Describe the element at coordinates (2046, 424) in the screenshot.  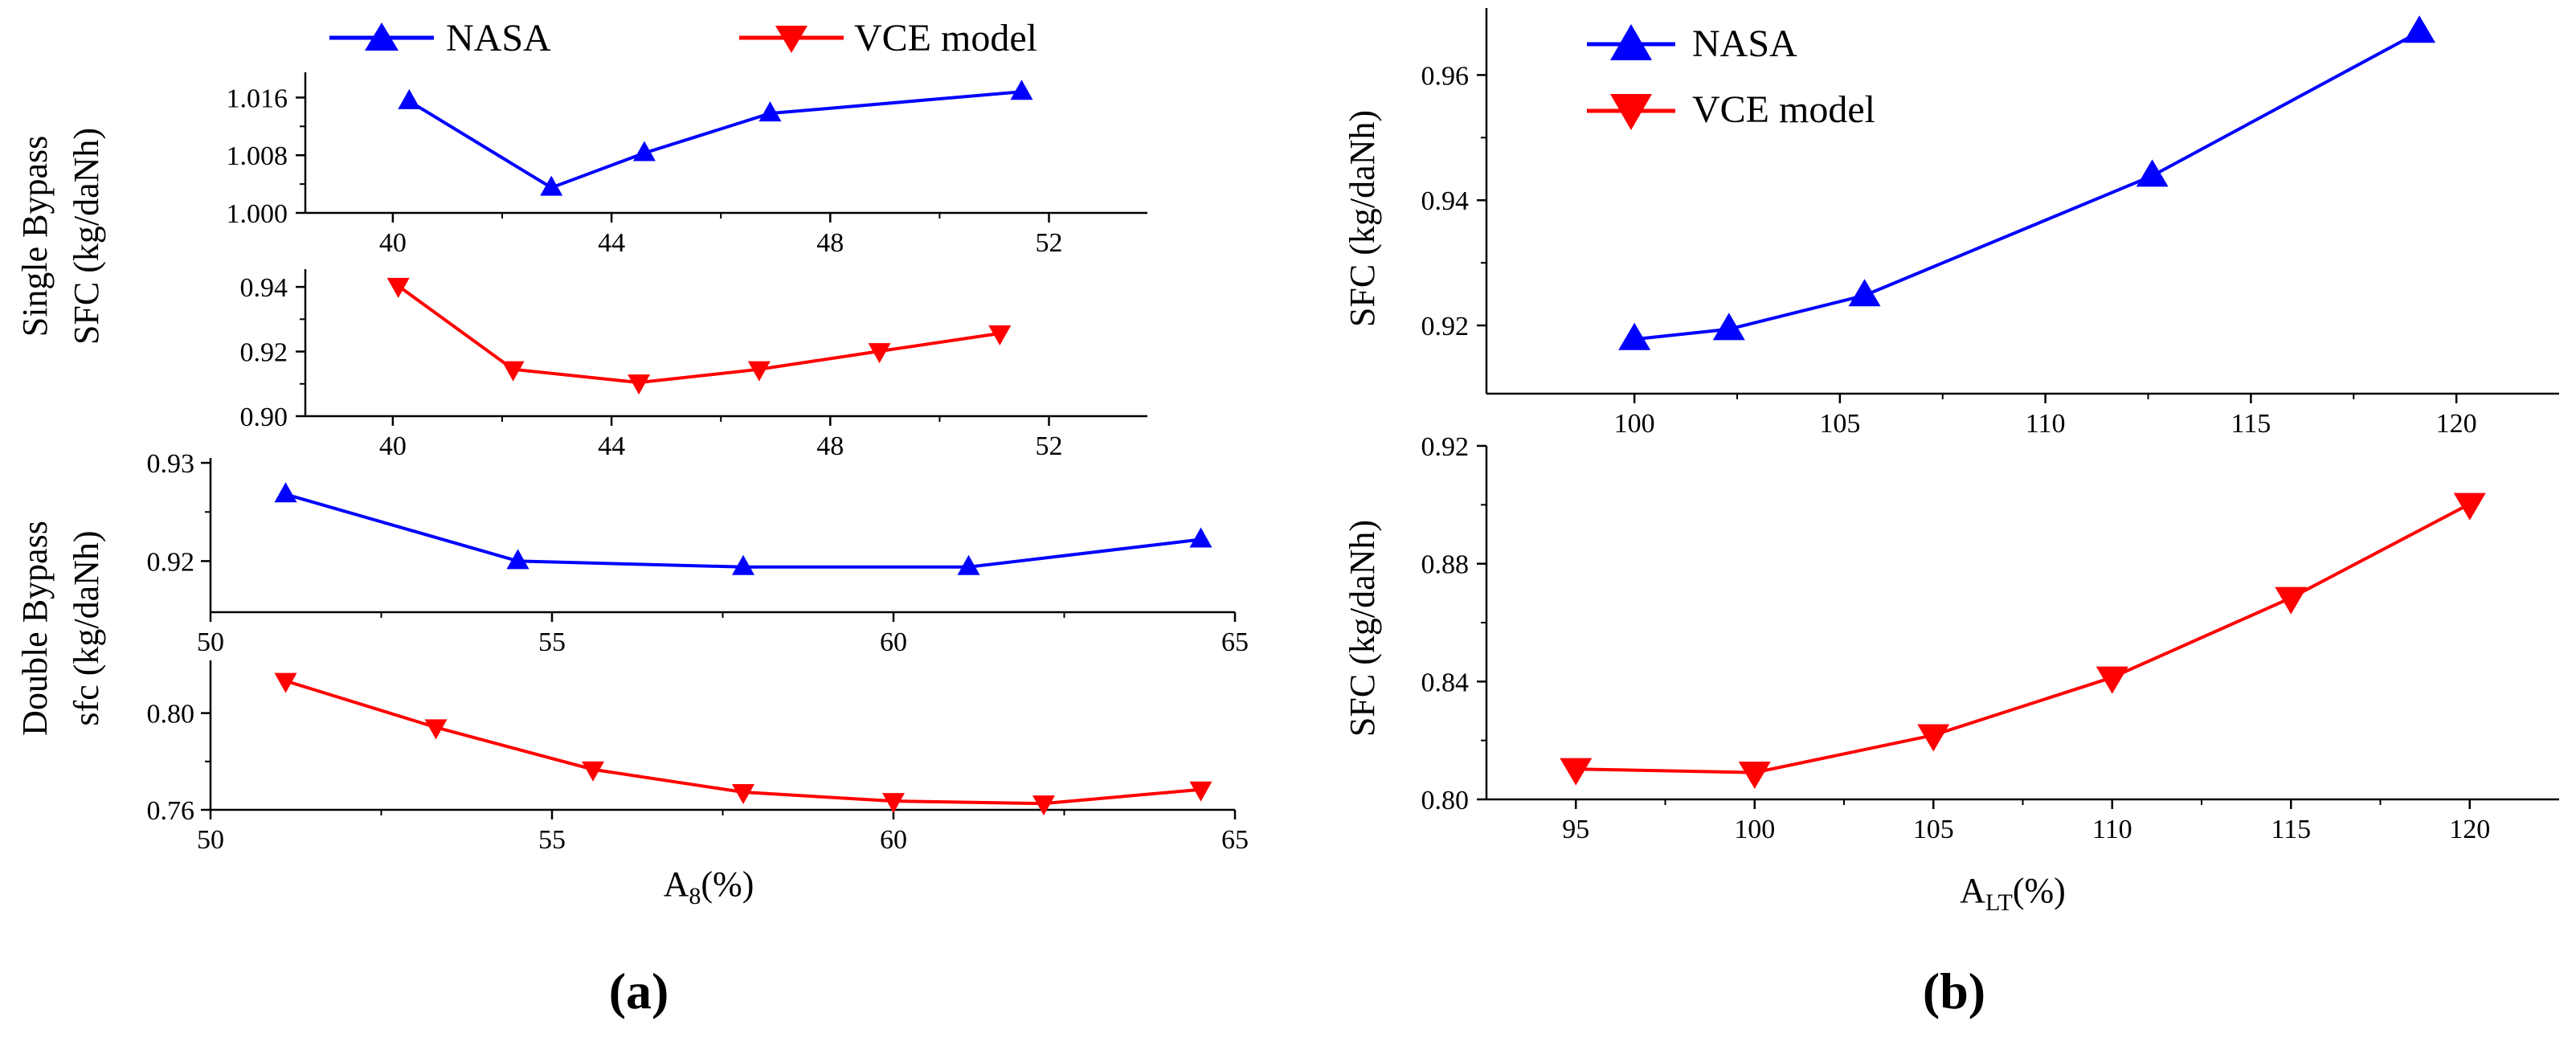
I see `x-tick-label-b1: 110` at that location.